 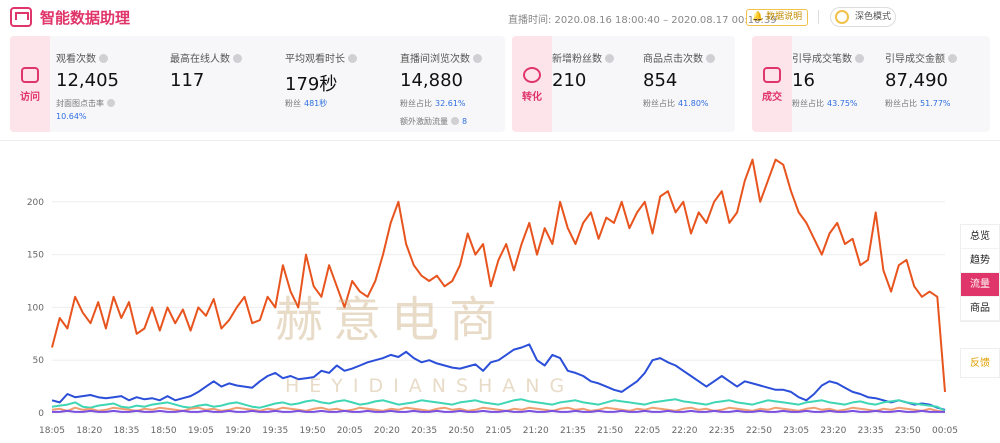 I want to click on metric-label: 观看次数, so click(x=82, y=57).